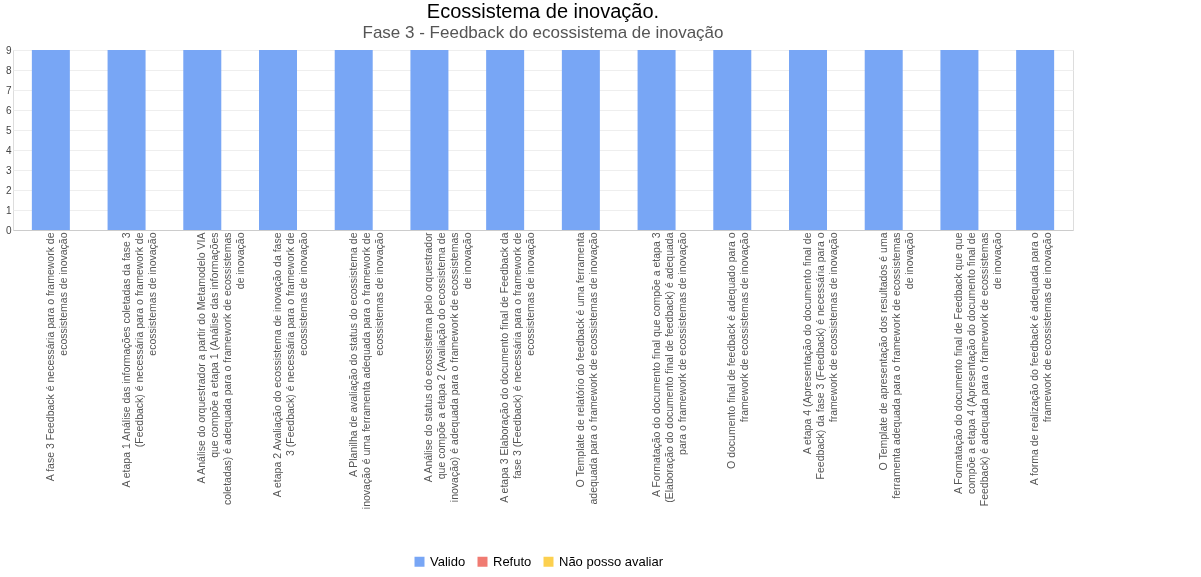  What do you see at coordinates (8, 230) in the screenshot?
I see `y-tick-label: 0` at bounding box center [8, 230].